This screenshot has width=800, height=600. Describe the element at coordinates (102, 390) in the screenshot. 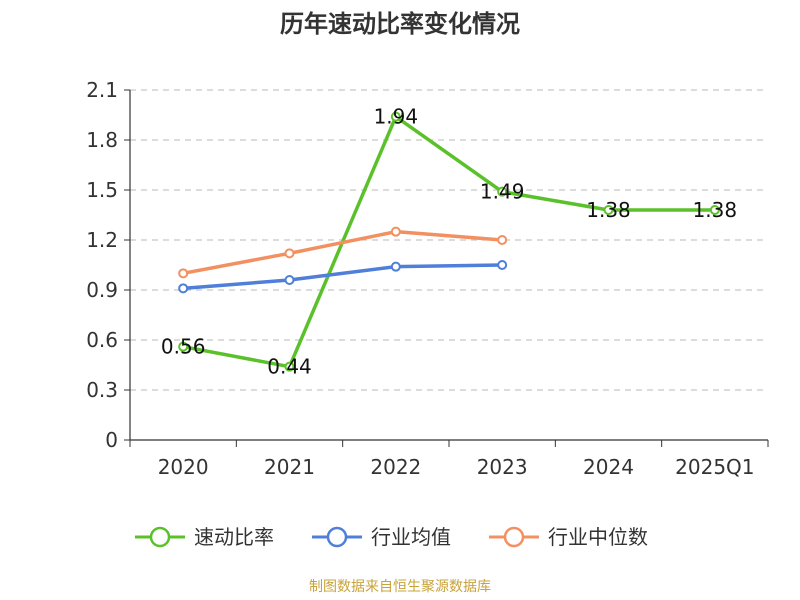

I see `y-tick-label: 0.3` at that location.